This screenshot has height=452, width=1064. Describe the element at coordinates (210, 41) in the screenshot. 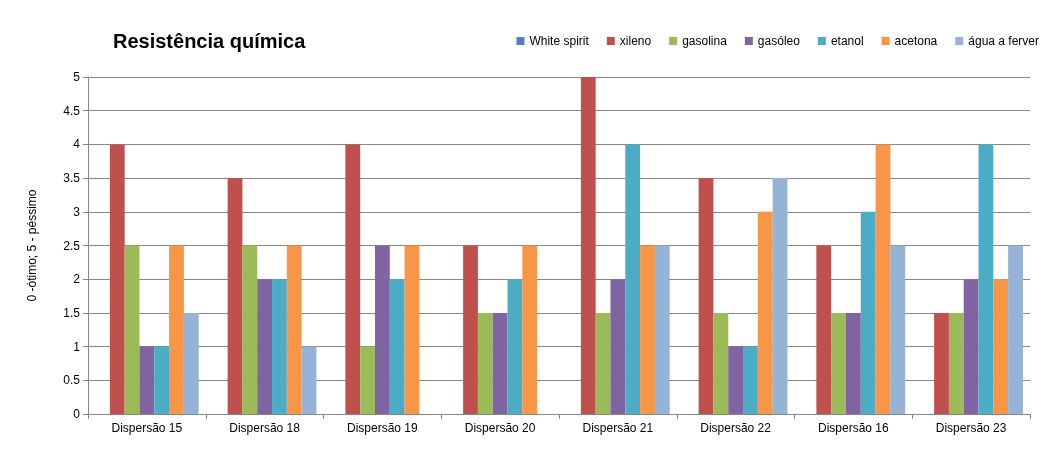

I see `chart-title: Resistência química` at that location.